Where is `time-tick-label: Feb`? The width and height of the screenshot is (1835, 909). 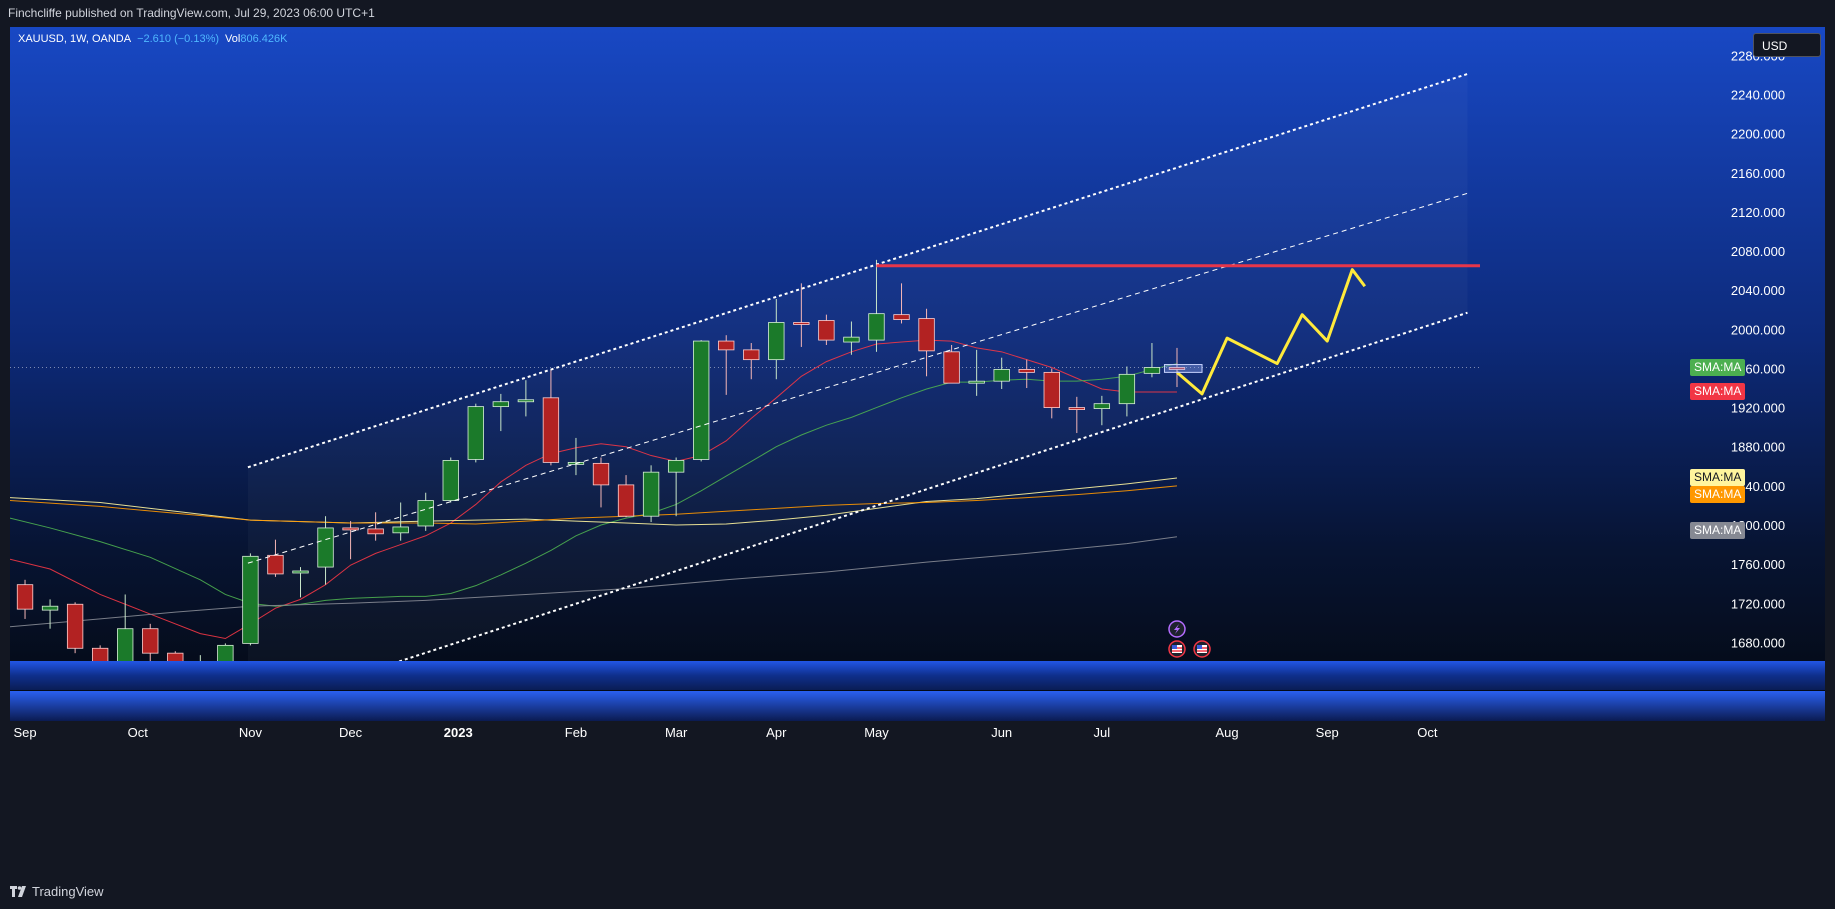
time-tick-label: Feb is located at coordinates (576, 732).